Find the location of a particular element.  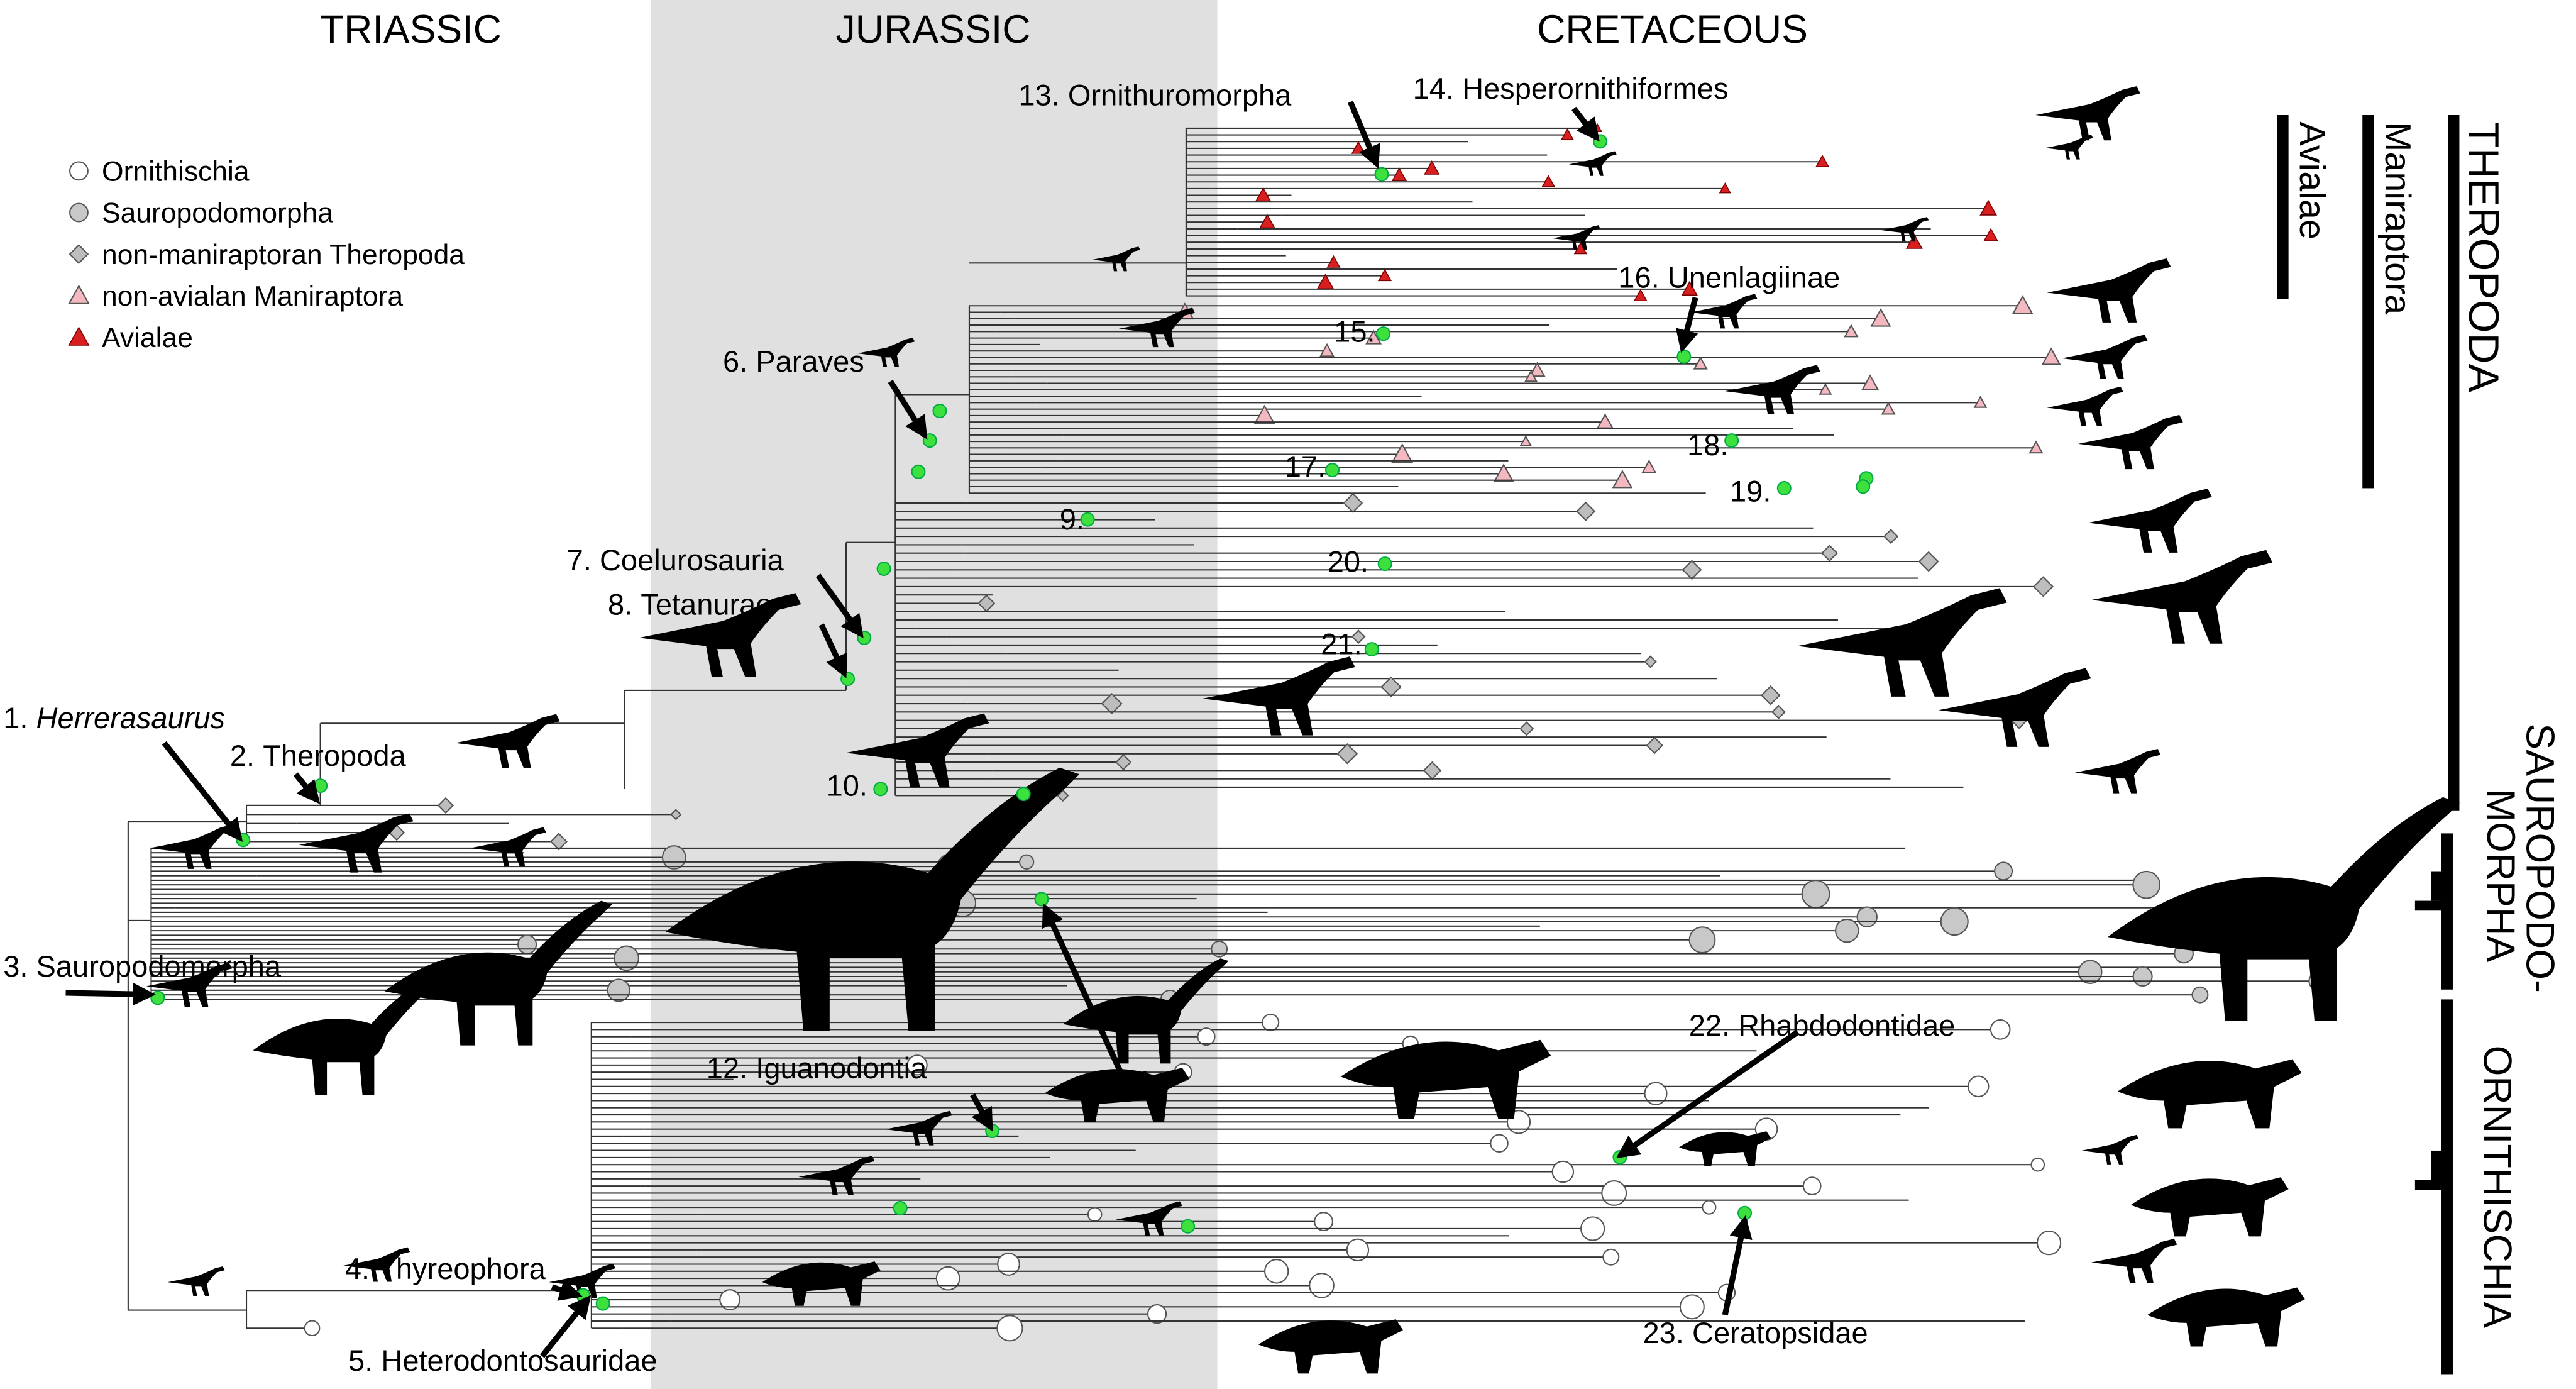

clade-label: 17. is located at coordinates (1305, 466).